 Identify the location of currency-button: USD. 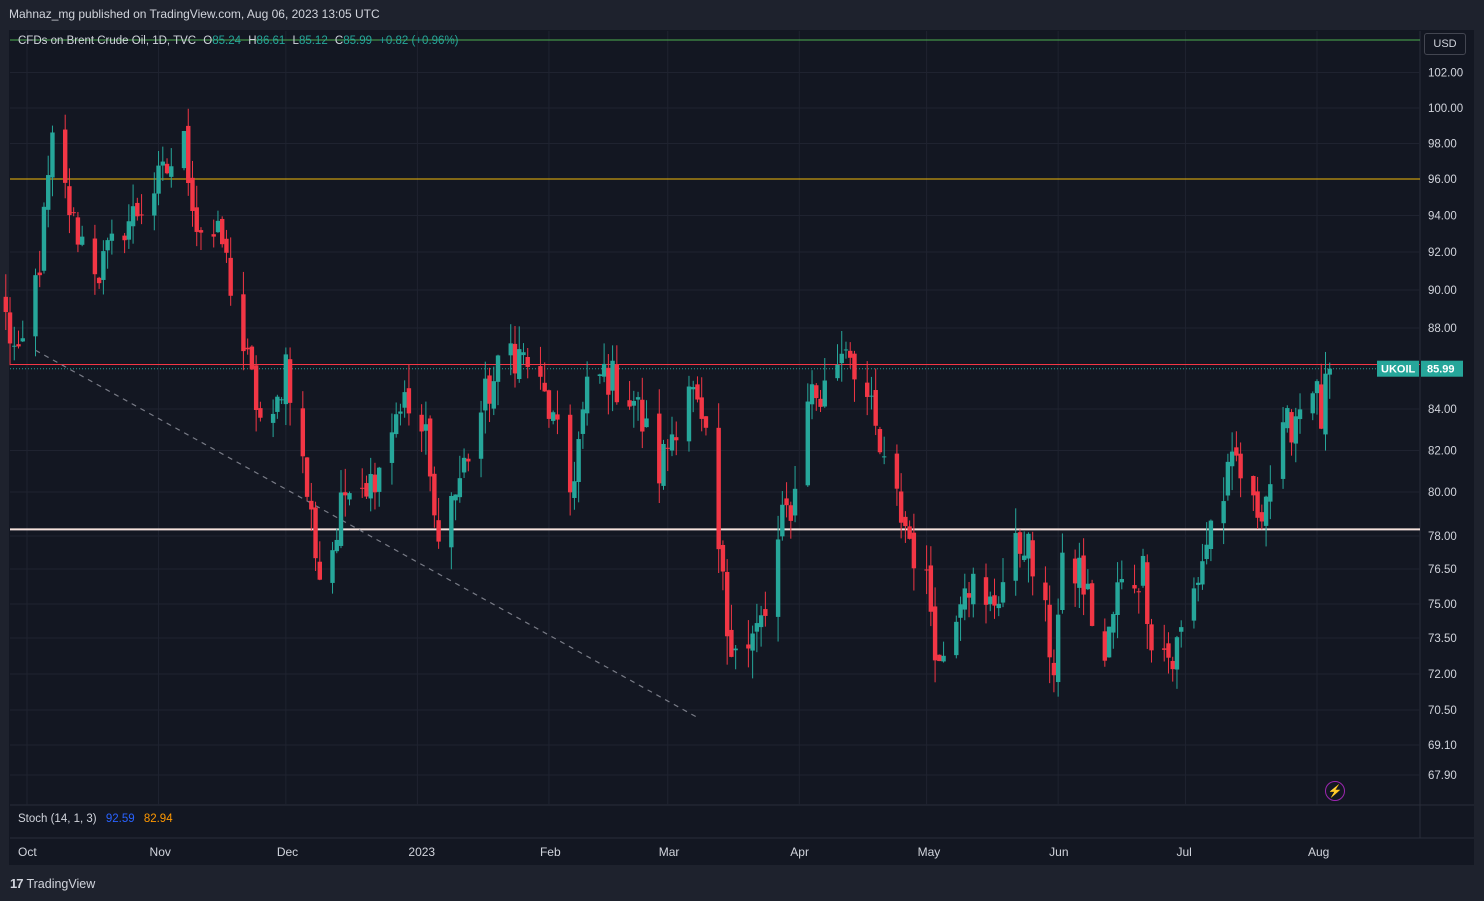
(1445, 44).